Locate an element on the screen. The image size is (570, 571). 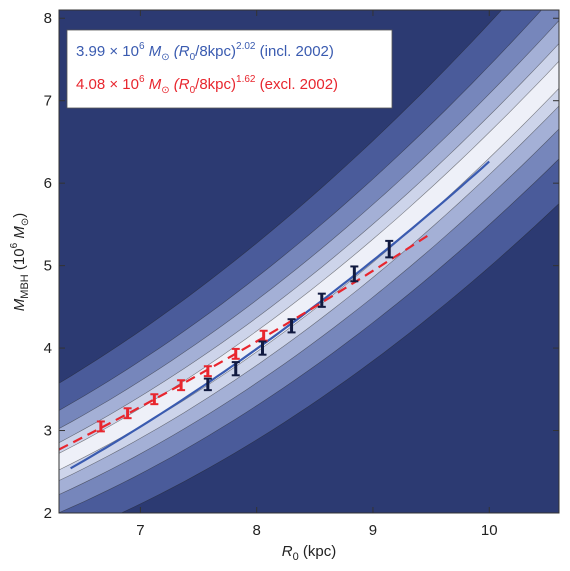
x-axis-title: R0 (kpc) is located at coordinates (309, 553).